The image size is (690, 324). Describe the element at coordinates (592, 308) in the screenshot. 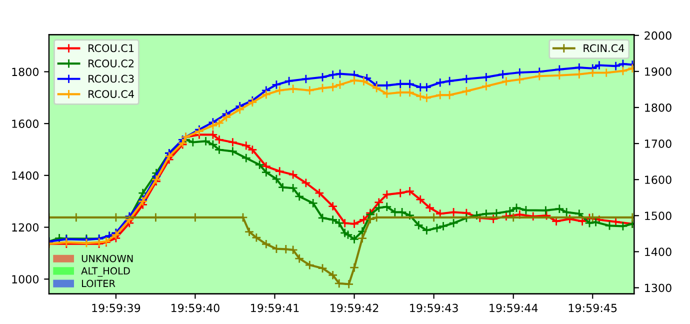

I see `x-tick-label: 19:59:45` at that location.